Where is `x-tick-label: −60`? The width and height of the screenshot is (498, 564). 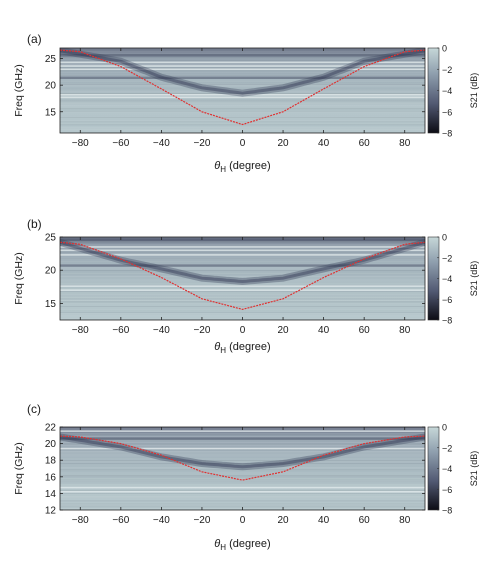
x-tick-label: −60 is located at coordinates (120, 330).